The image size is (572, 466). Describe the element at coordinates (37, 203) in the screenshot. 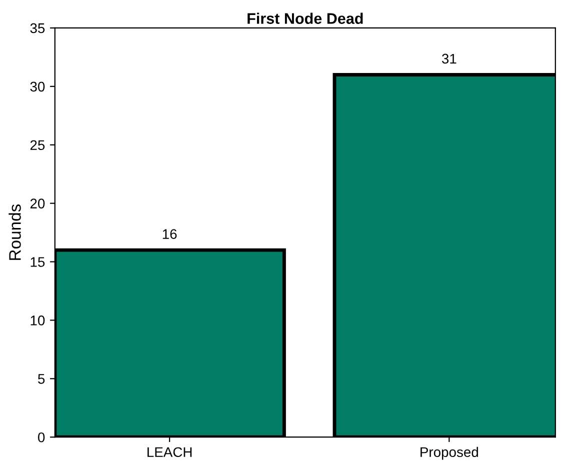

I see `y-tick-label: 20` at that location.